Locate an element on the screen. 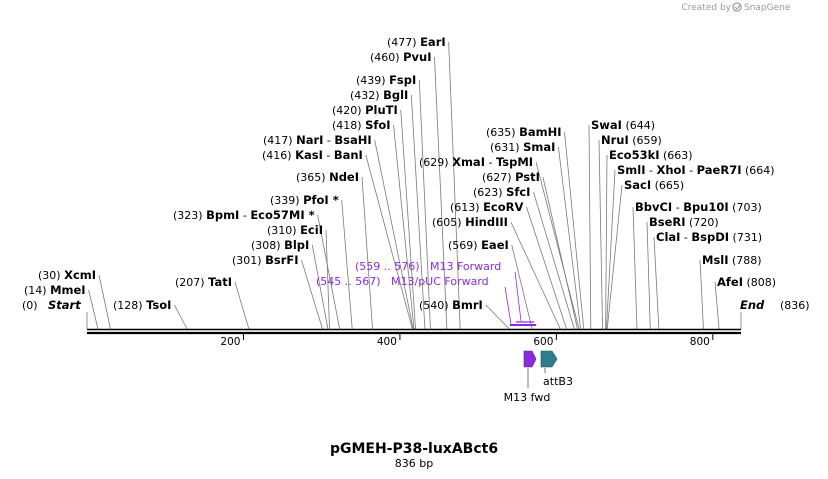 The image size is (828, 479). cut-line-bpmi is located at coordinates (329, 272).